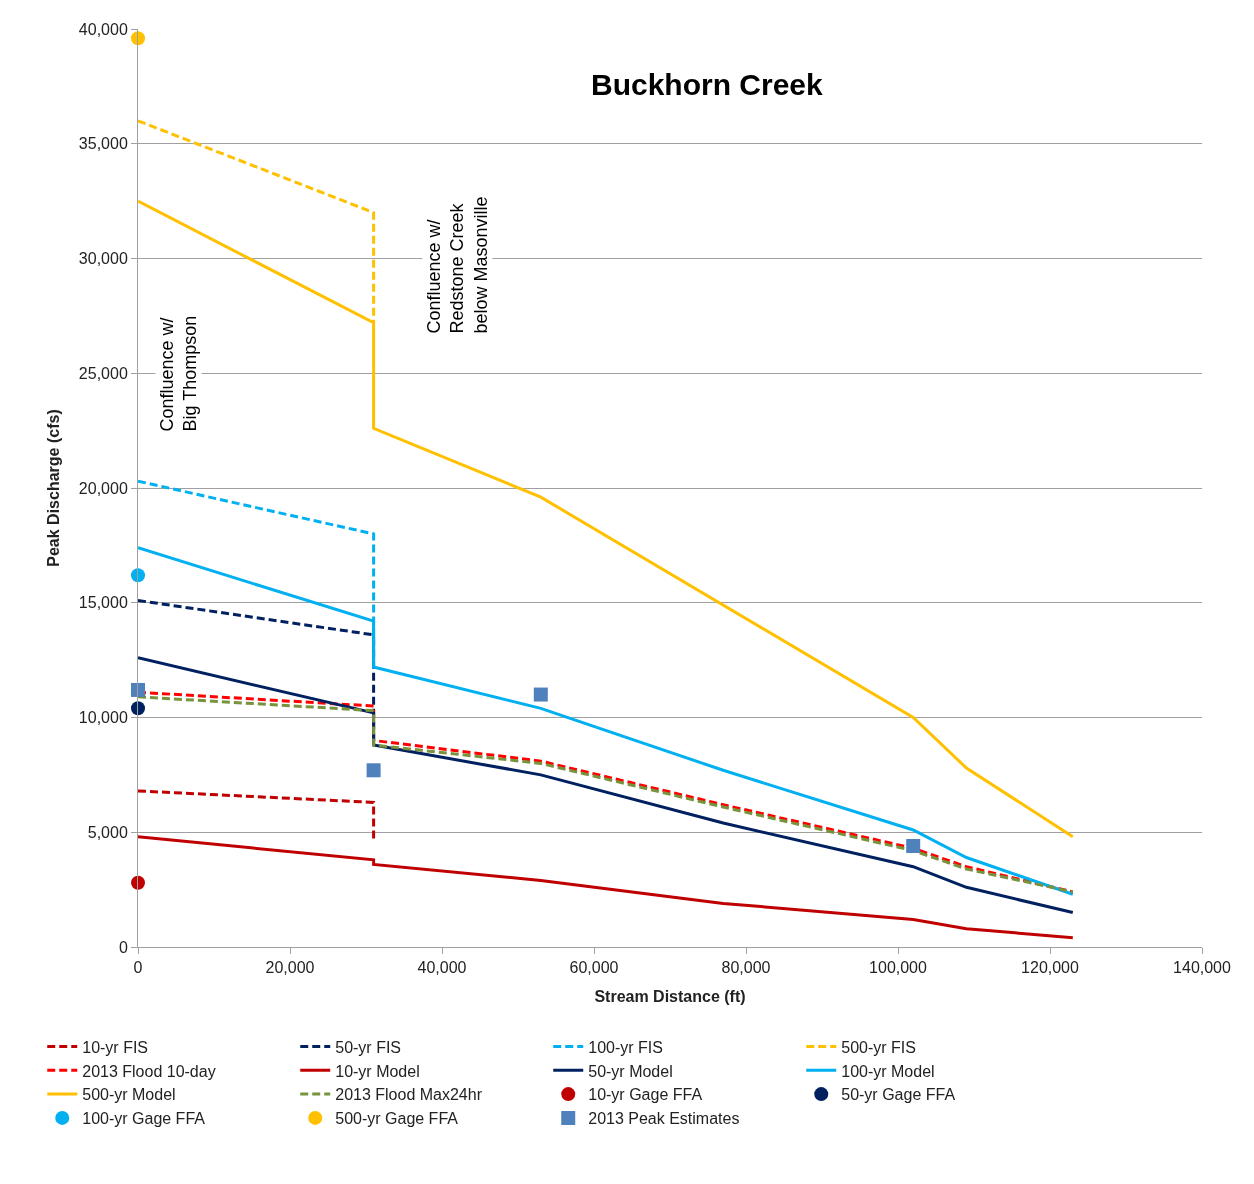  I want to click on x-tick-label: 80,000, so click(746, 968).